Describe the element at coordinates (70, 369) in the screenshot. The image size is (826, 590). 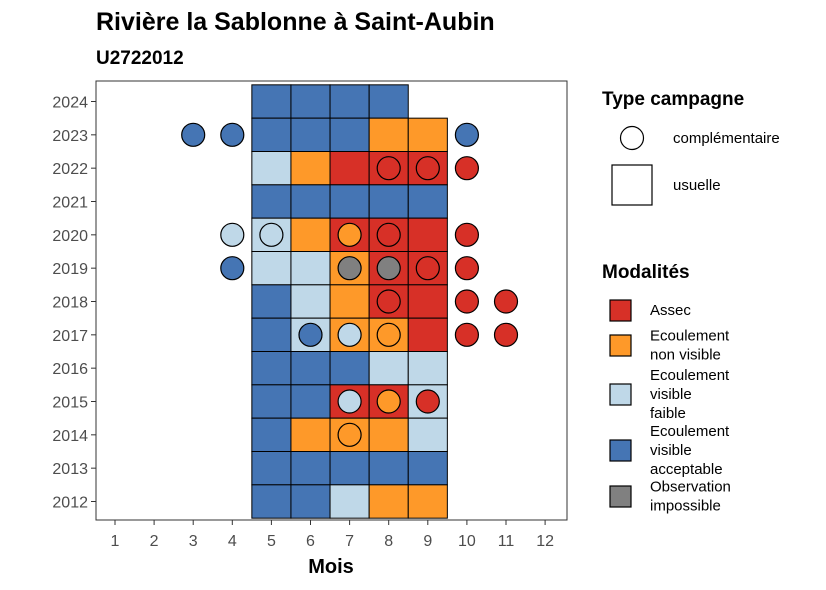
I see `y-tick-label: 2016` at that location.